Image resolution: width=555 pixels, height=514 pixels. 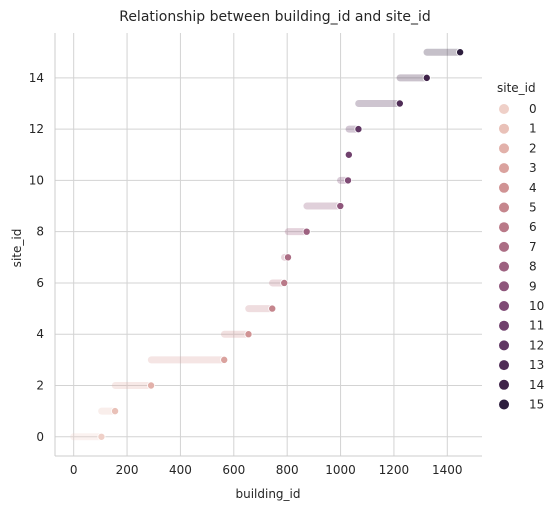 What do you see at coordinates (40, 232) in the screenshot?
I see `y-tick-label: 8` at bounding box center [40, 232].